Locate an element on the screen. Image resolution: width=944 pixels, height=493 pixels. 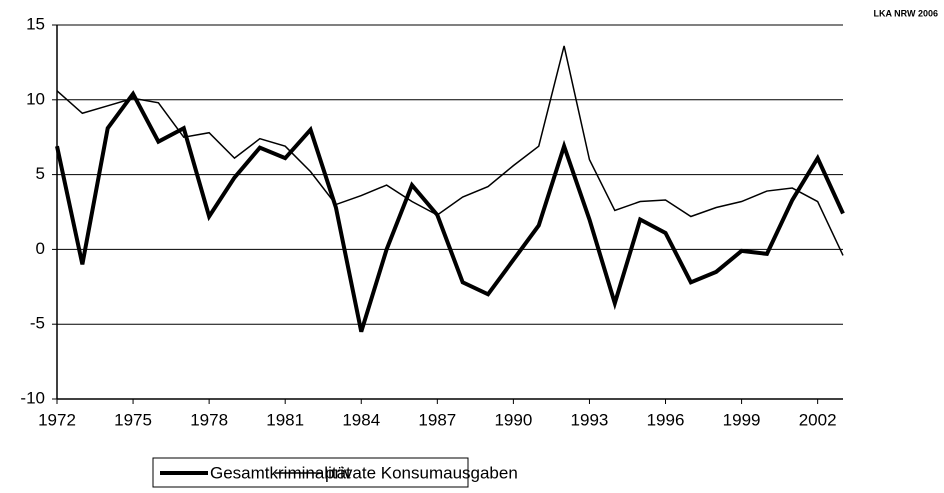
y-tick-label: 15 is located at coordinates (35, 23).